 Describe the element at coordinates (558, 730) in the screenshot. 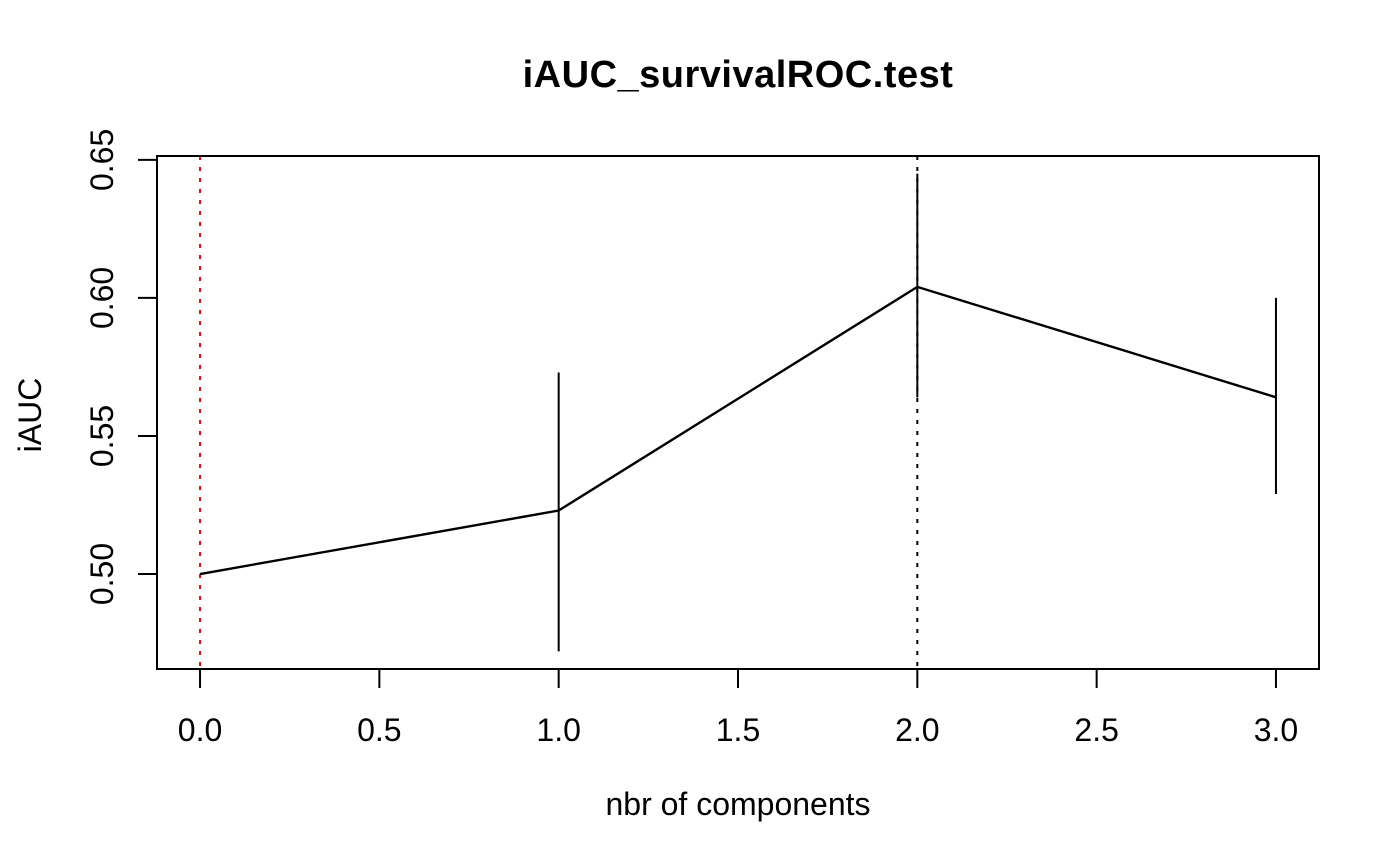

I see `x-tick-label: 1.0` at that location.